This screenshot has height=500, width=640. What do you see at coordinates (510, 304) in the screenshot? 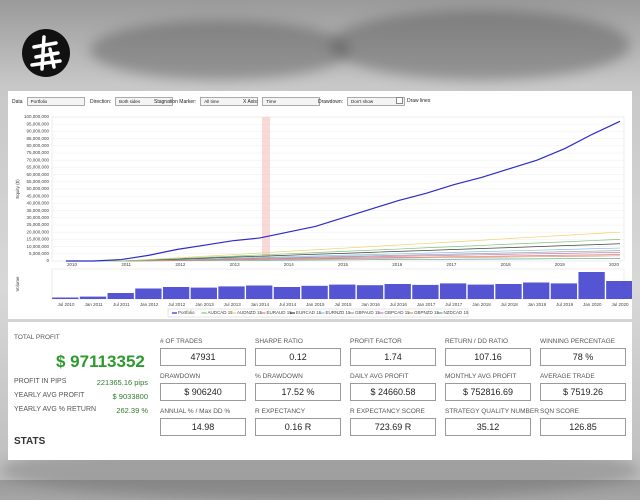
I see `x-tick-label: Jul 2018` at bounding box center [510, 304].